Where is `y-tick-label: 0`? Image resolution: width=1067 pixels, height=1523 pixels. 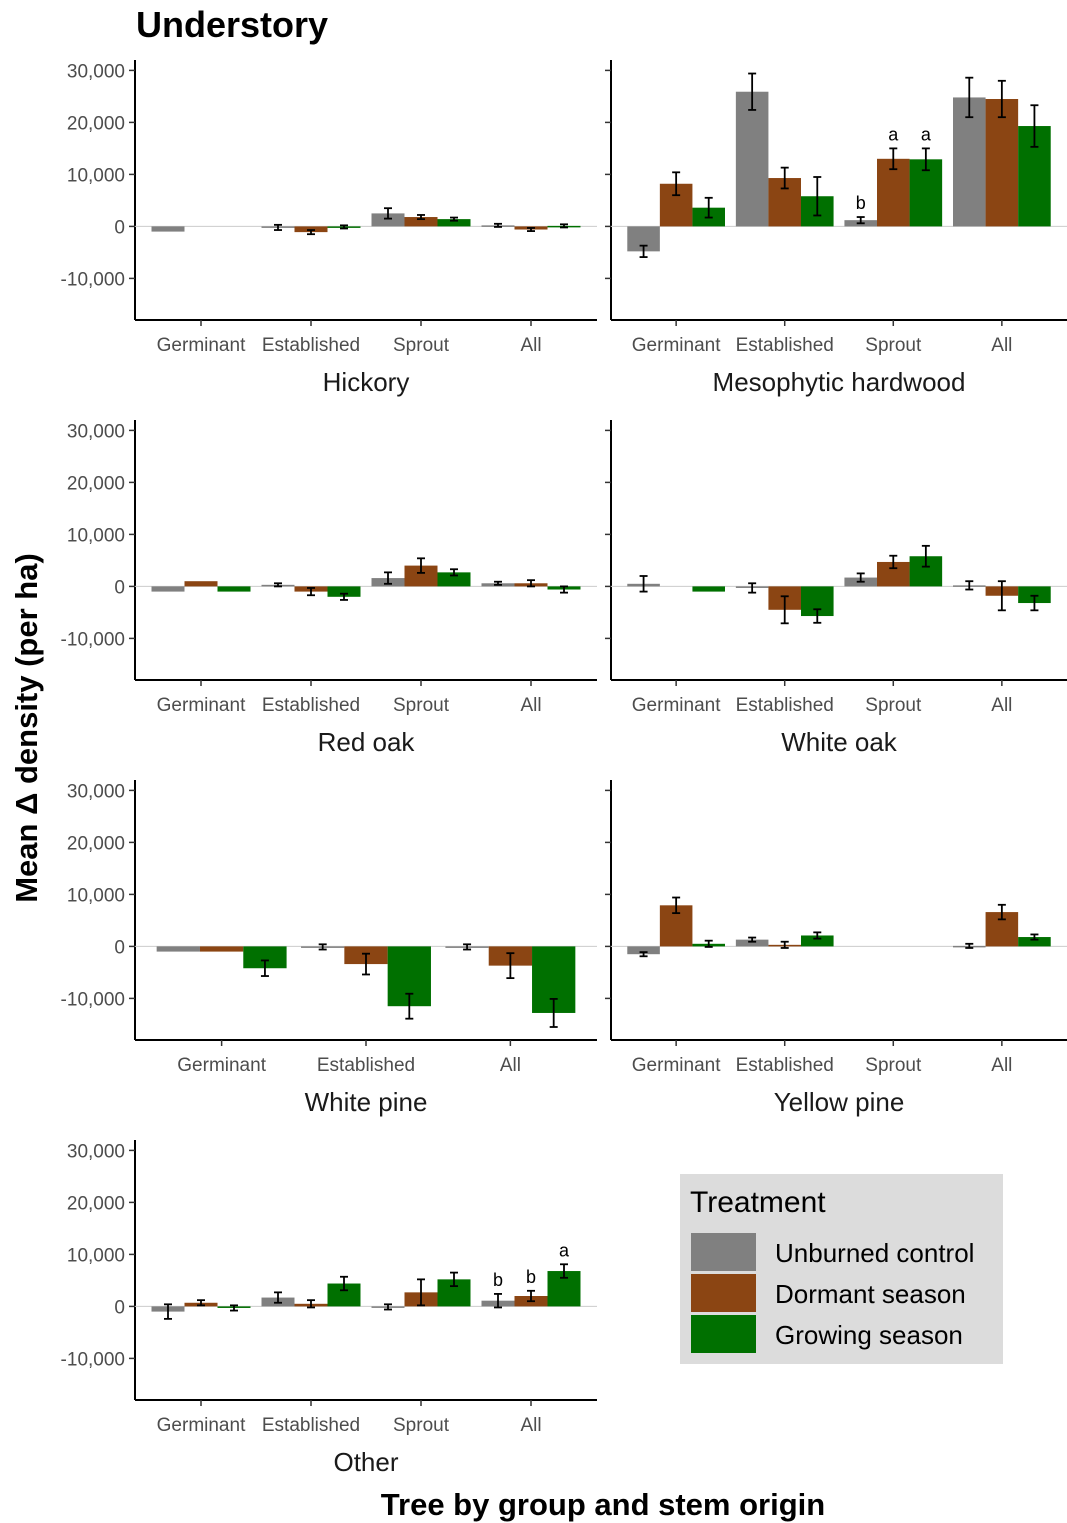 y-tick-label: 0 is located at coordinates (119, 1307).